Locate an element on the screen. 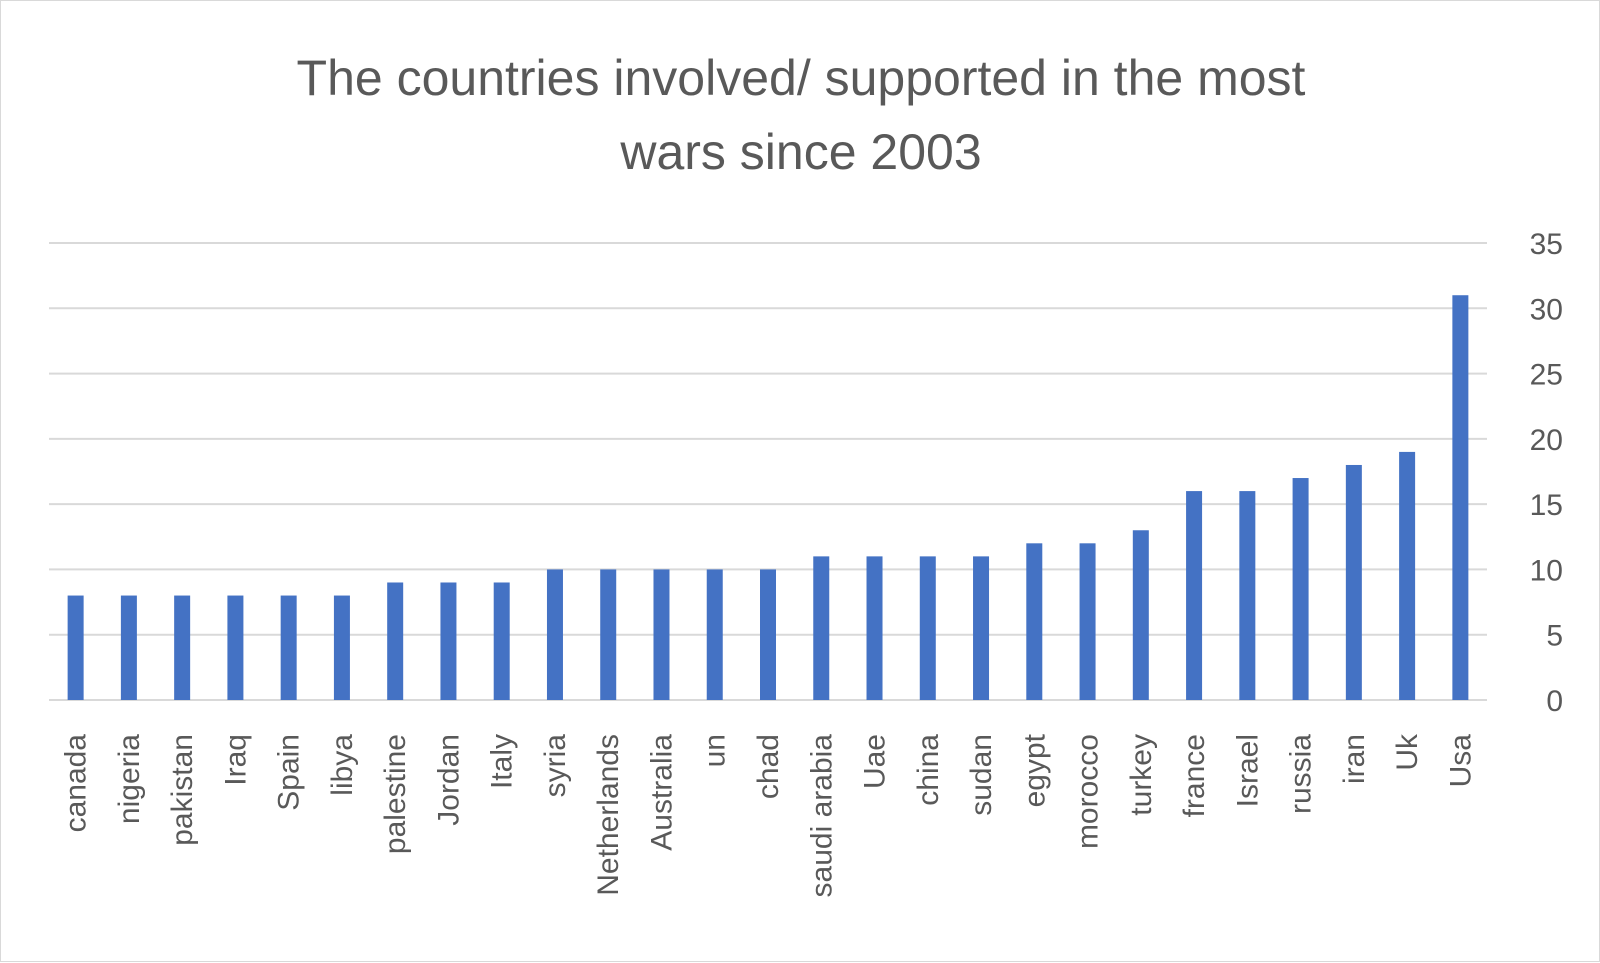  x-category-label: Uae is located at coordinates (875, 761).